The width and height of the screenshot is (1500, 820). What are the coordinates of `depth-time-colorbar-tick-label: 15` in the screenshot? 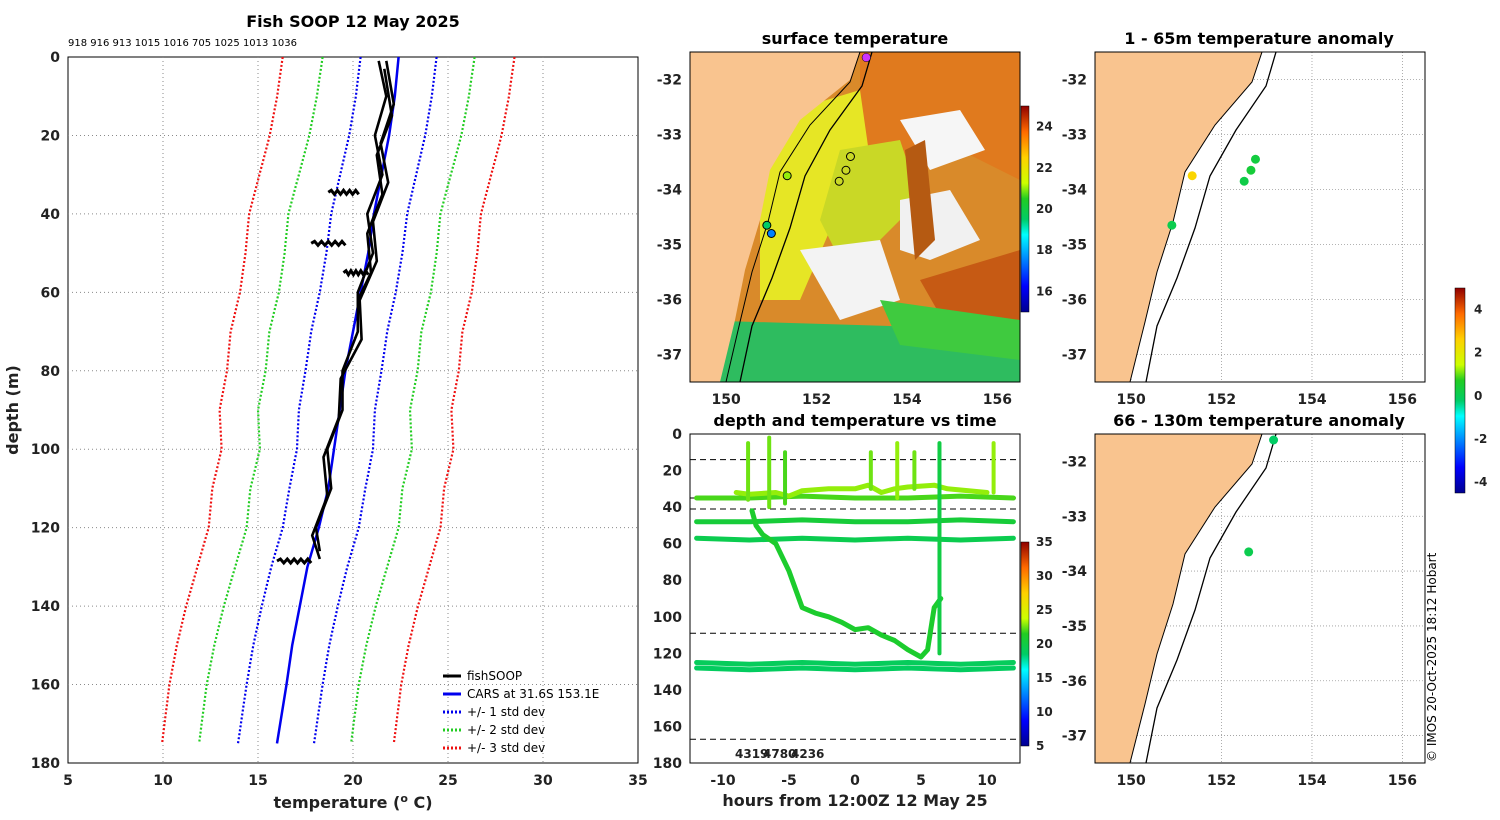 It's located at (1044, 678).